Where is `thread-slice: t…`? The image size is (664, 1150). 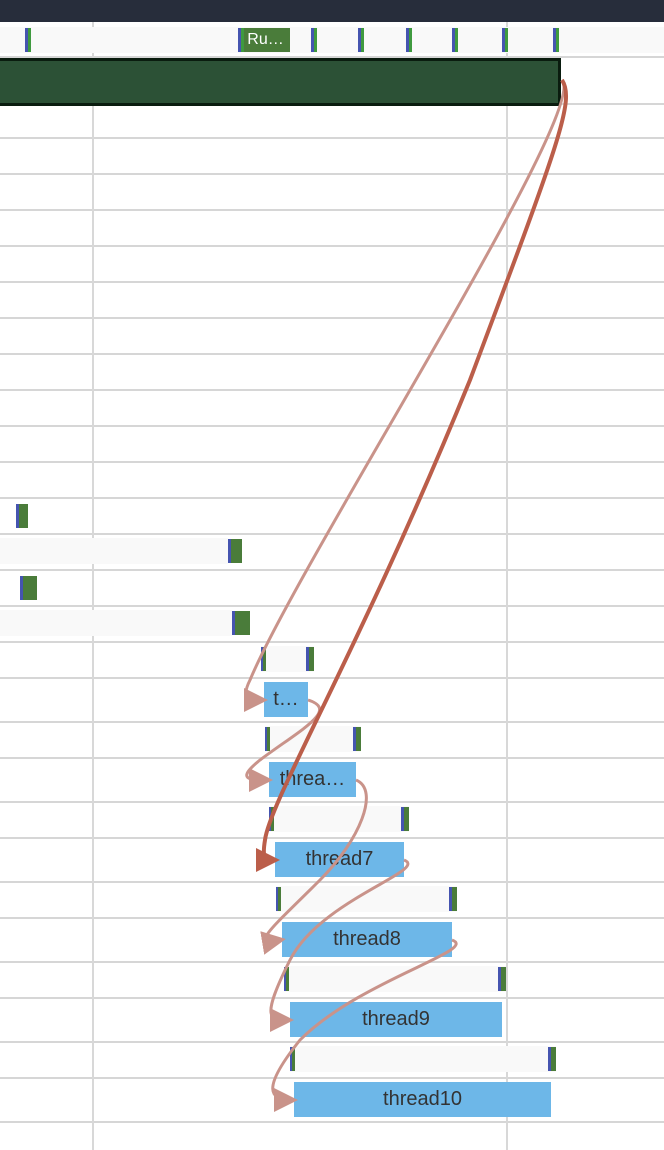 thread-slice: t… is located at coordinates (286, 699).